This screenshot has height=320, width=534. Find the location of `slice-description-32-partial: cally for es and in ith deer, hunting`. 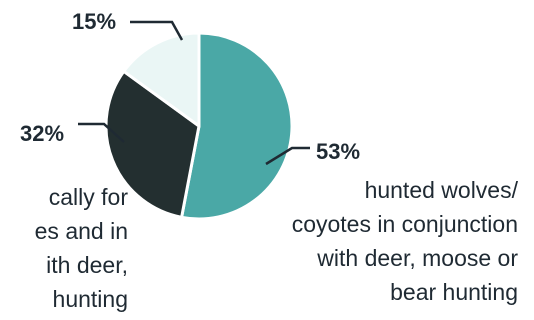

slice-description-32-partial: cally for es and in ith deer, hunting is located at coordinates (64, 248).